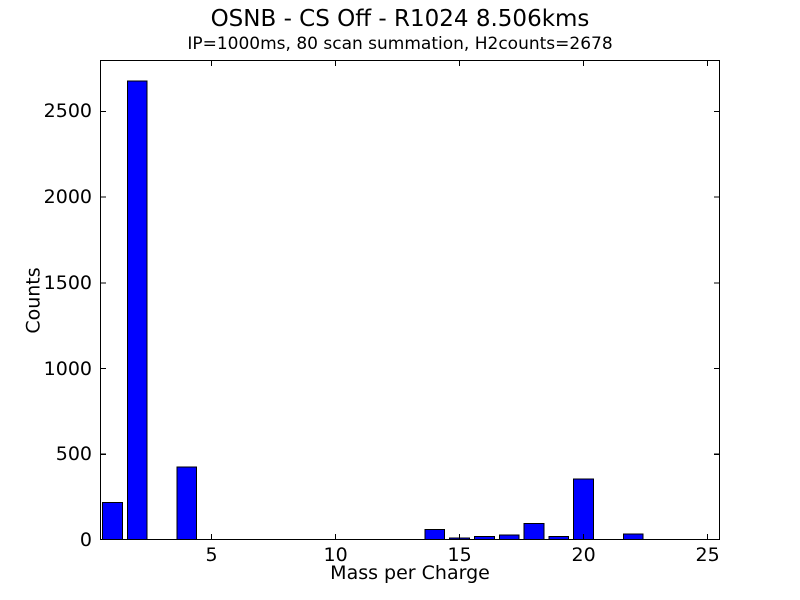 The width and height of the screenshot is (800, 600). I want to click on y-tick-label-500: 500, so click(73, 454).